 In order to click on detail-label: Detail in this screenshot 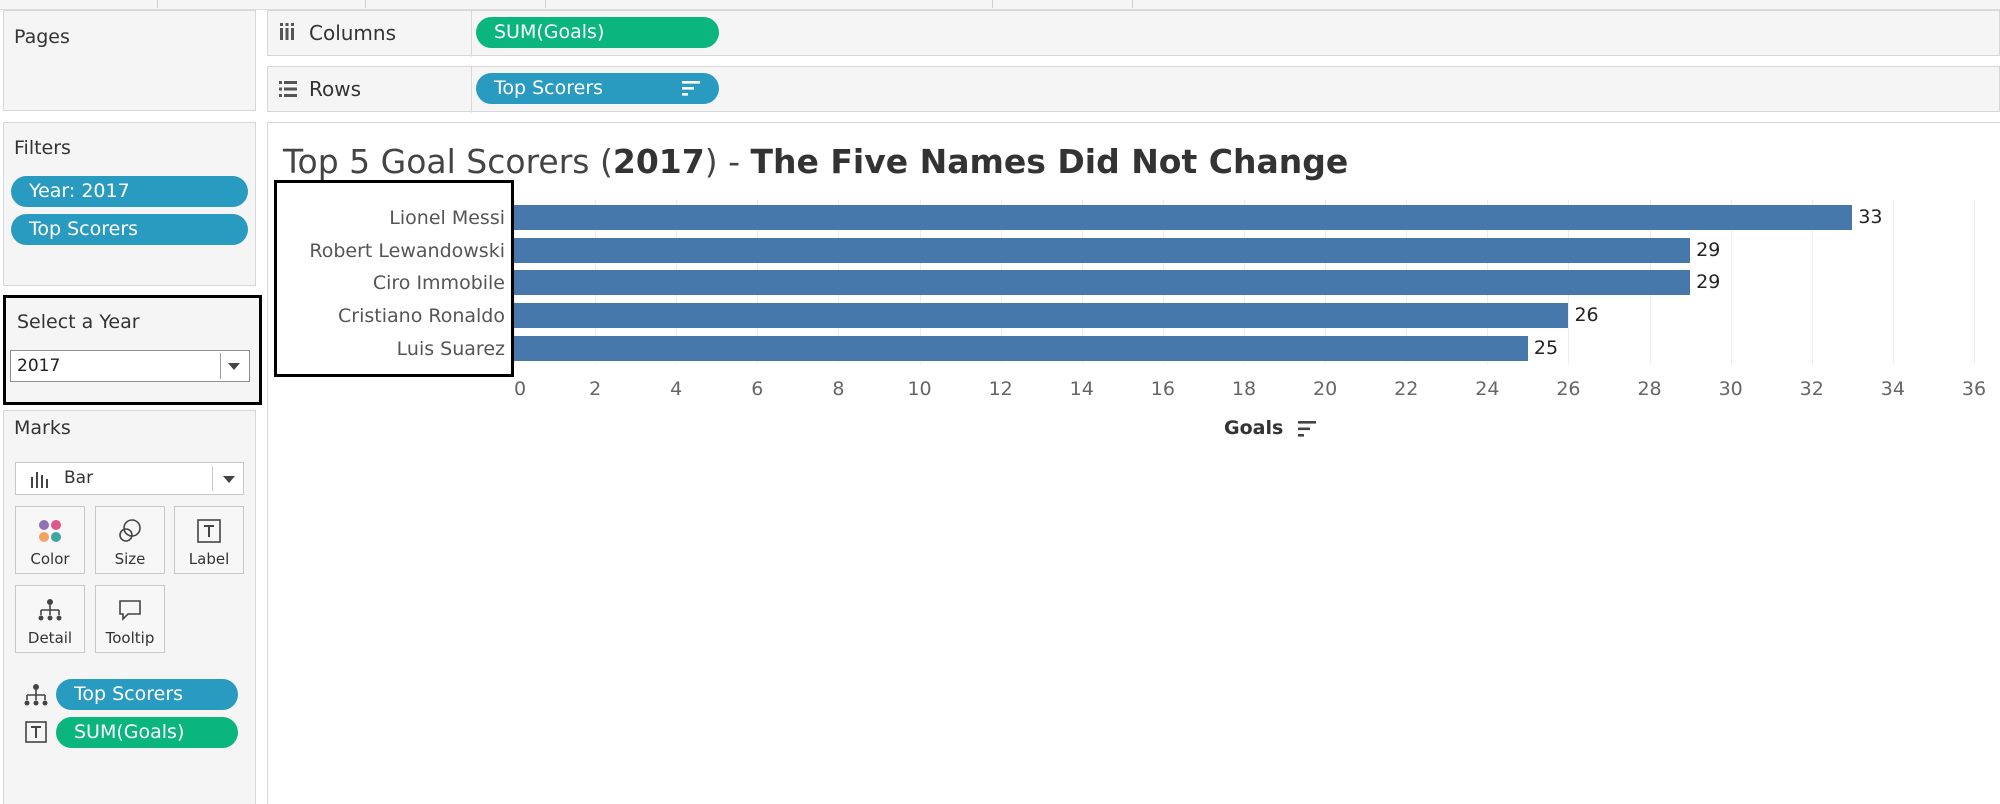, I will do `click(50, 638)`.